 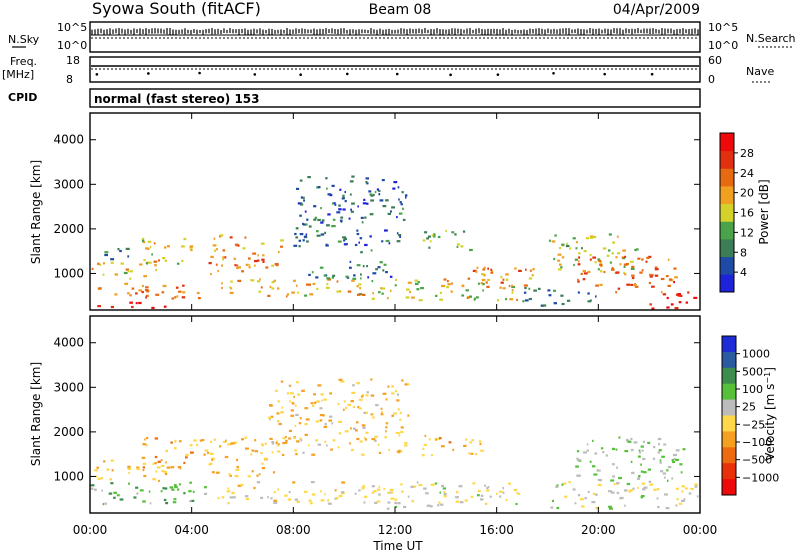 What do you see at coordinates (400, 10) in the screenshot?
I see `beam-title: Beam 08` at bounding box center [400, 10].